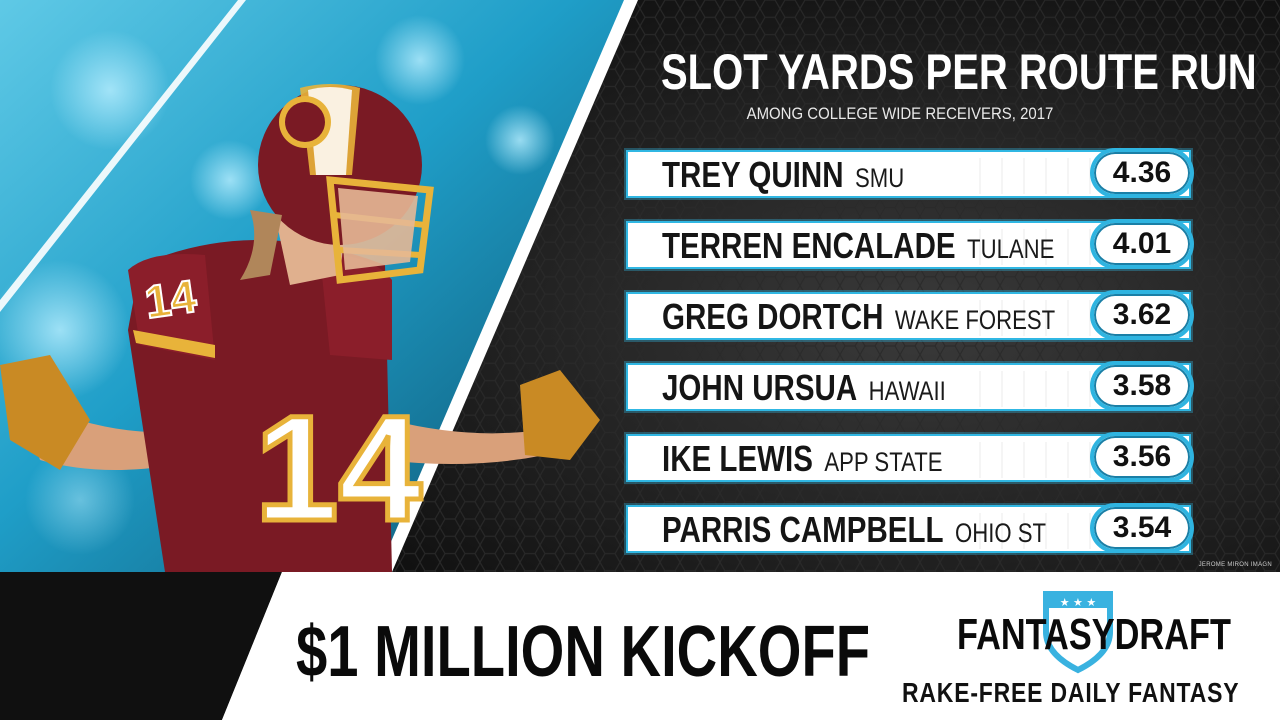 This screenshot has height=720, width=1280. Describe the element at coordinates (854, 529) in the screenshot. I see `player-name: PARRIS CAMPBELL OHIO ST` at that location.